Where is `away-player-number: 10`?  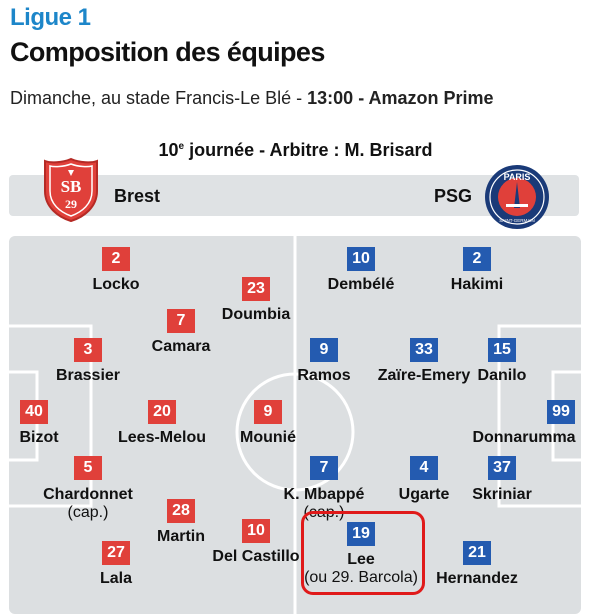
away-player-number: 10 is located at coordinates (361, 259).